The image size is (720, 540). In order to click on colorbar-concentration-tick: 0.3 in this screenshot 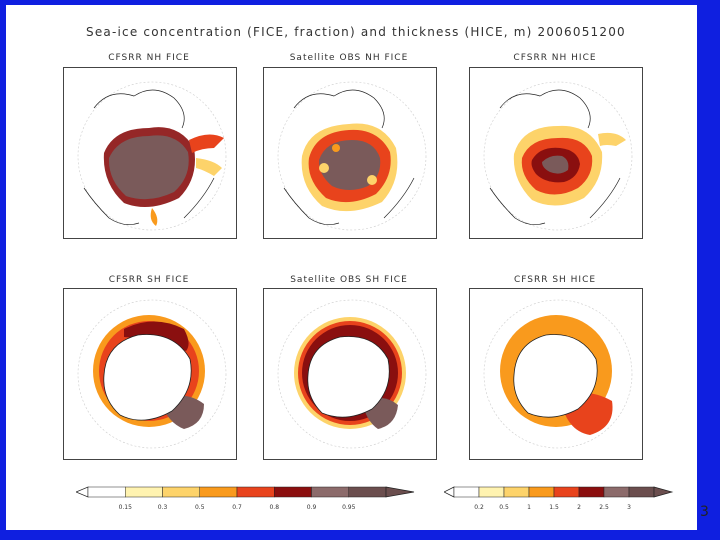, I will do `click(163, 507)`.